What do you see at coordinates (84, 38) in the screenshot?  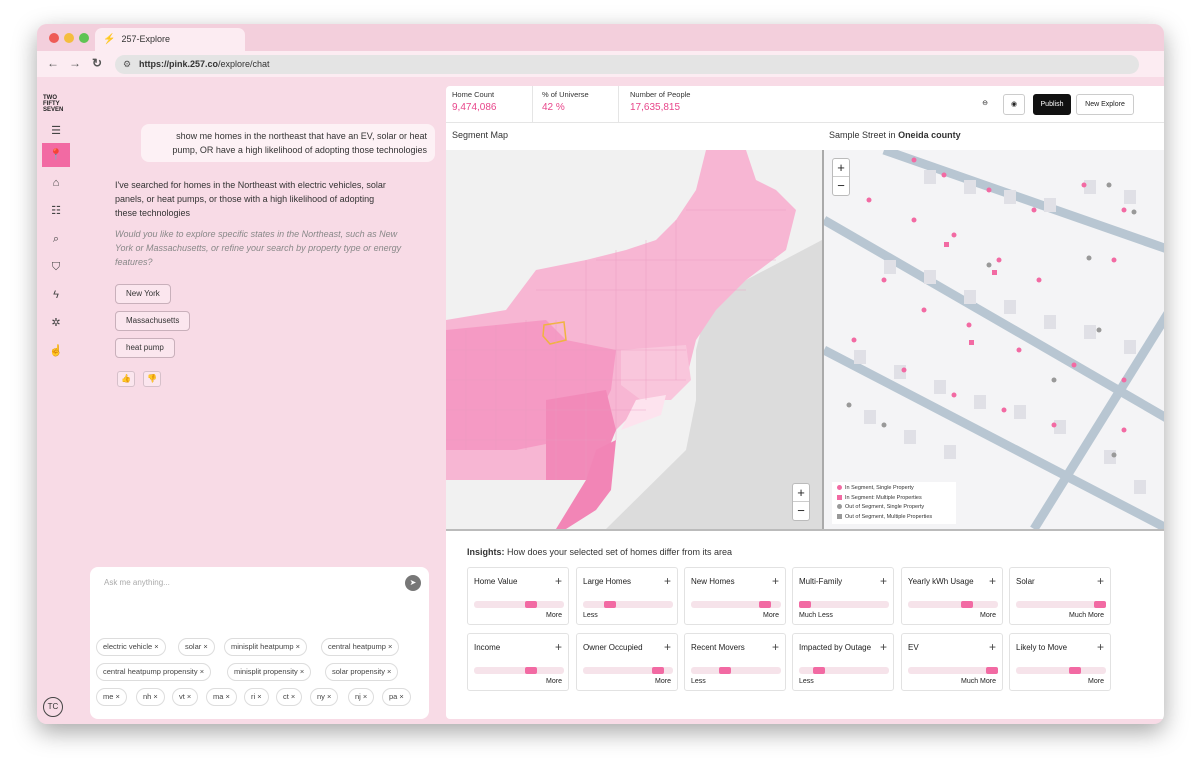 I see `maximize-window-button` at bounding box center [84, 38].